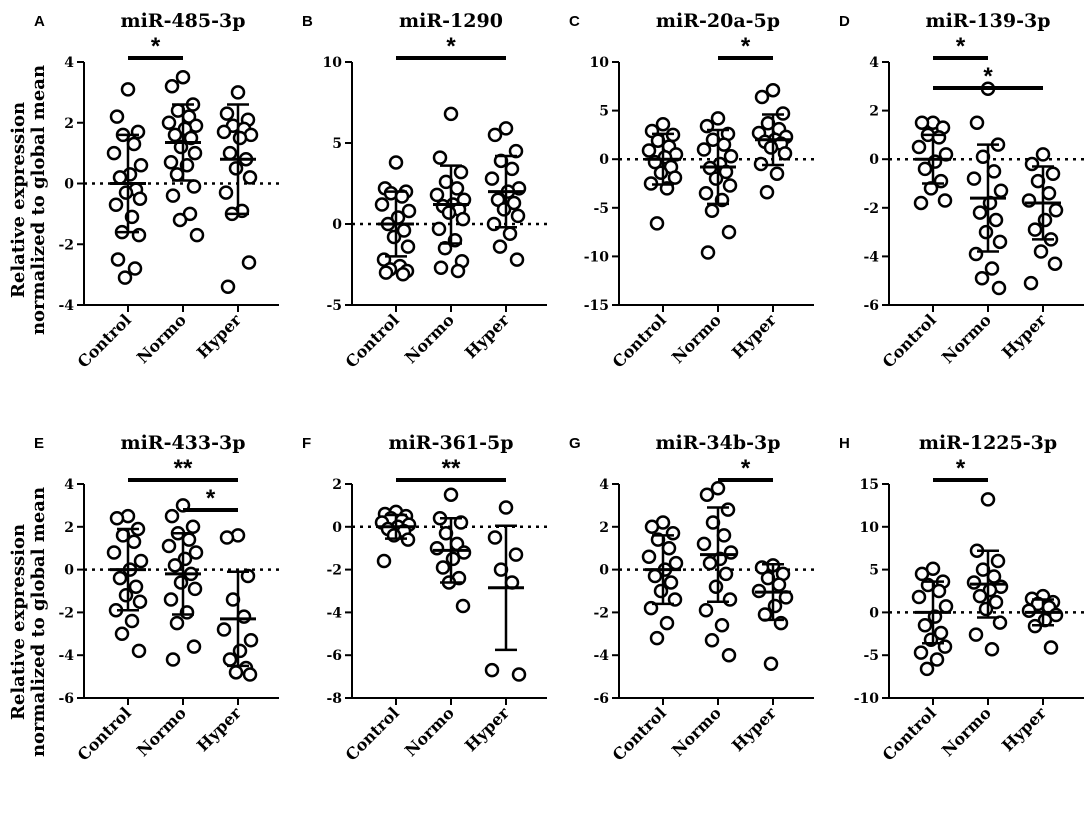  I want to click on panel-title: miR-20a-5p, so click(718, 21).